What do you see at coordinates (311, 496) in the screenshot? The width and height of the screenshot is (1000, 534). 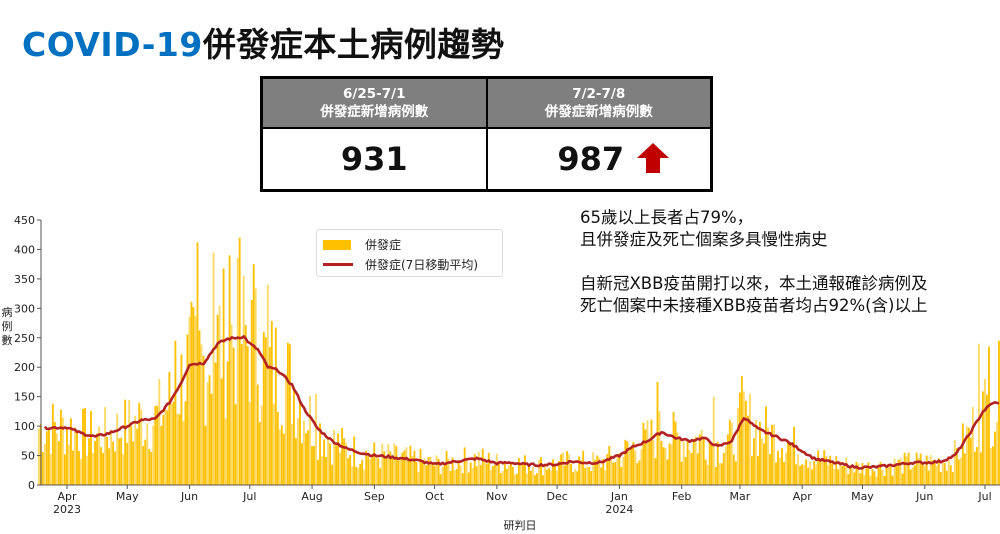 I see `x-tick-label: Aug` at bounding box center [311, 496].